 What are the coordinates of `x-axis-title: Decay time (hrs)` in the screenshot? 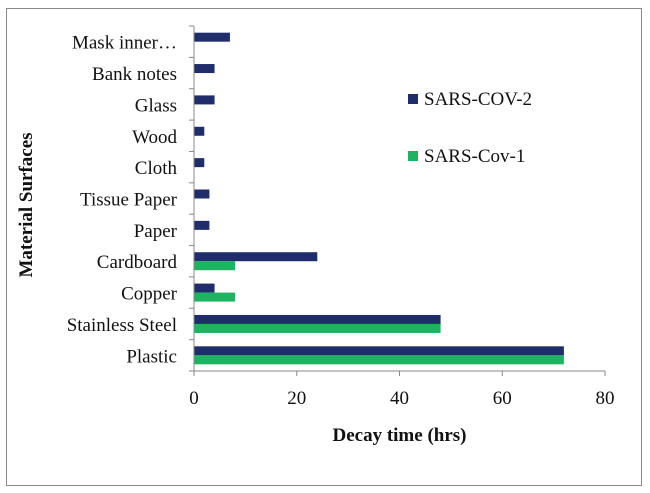 It's located at (399, 435).